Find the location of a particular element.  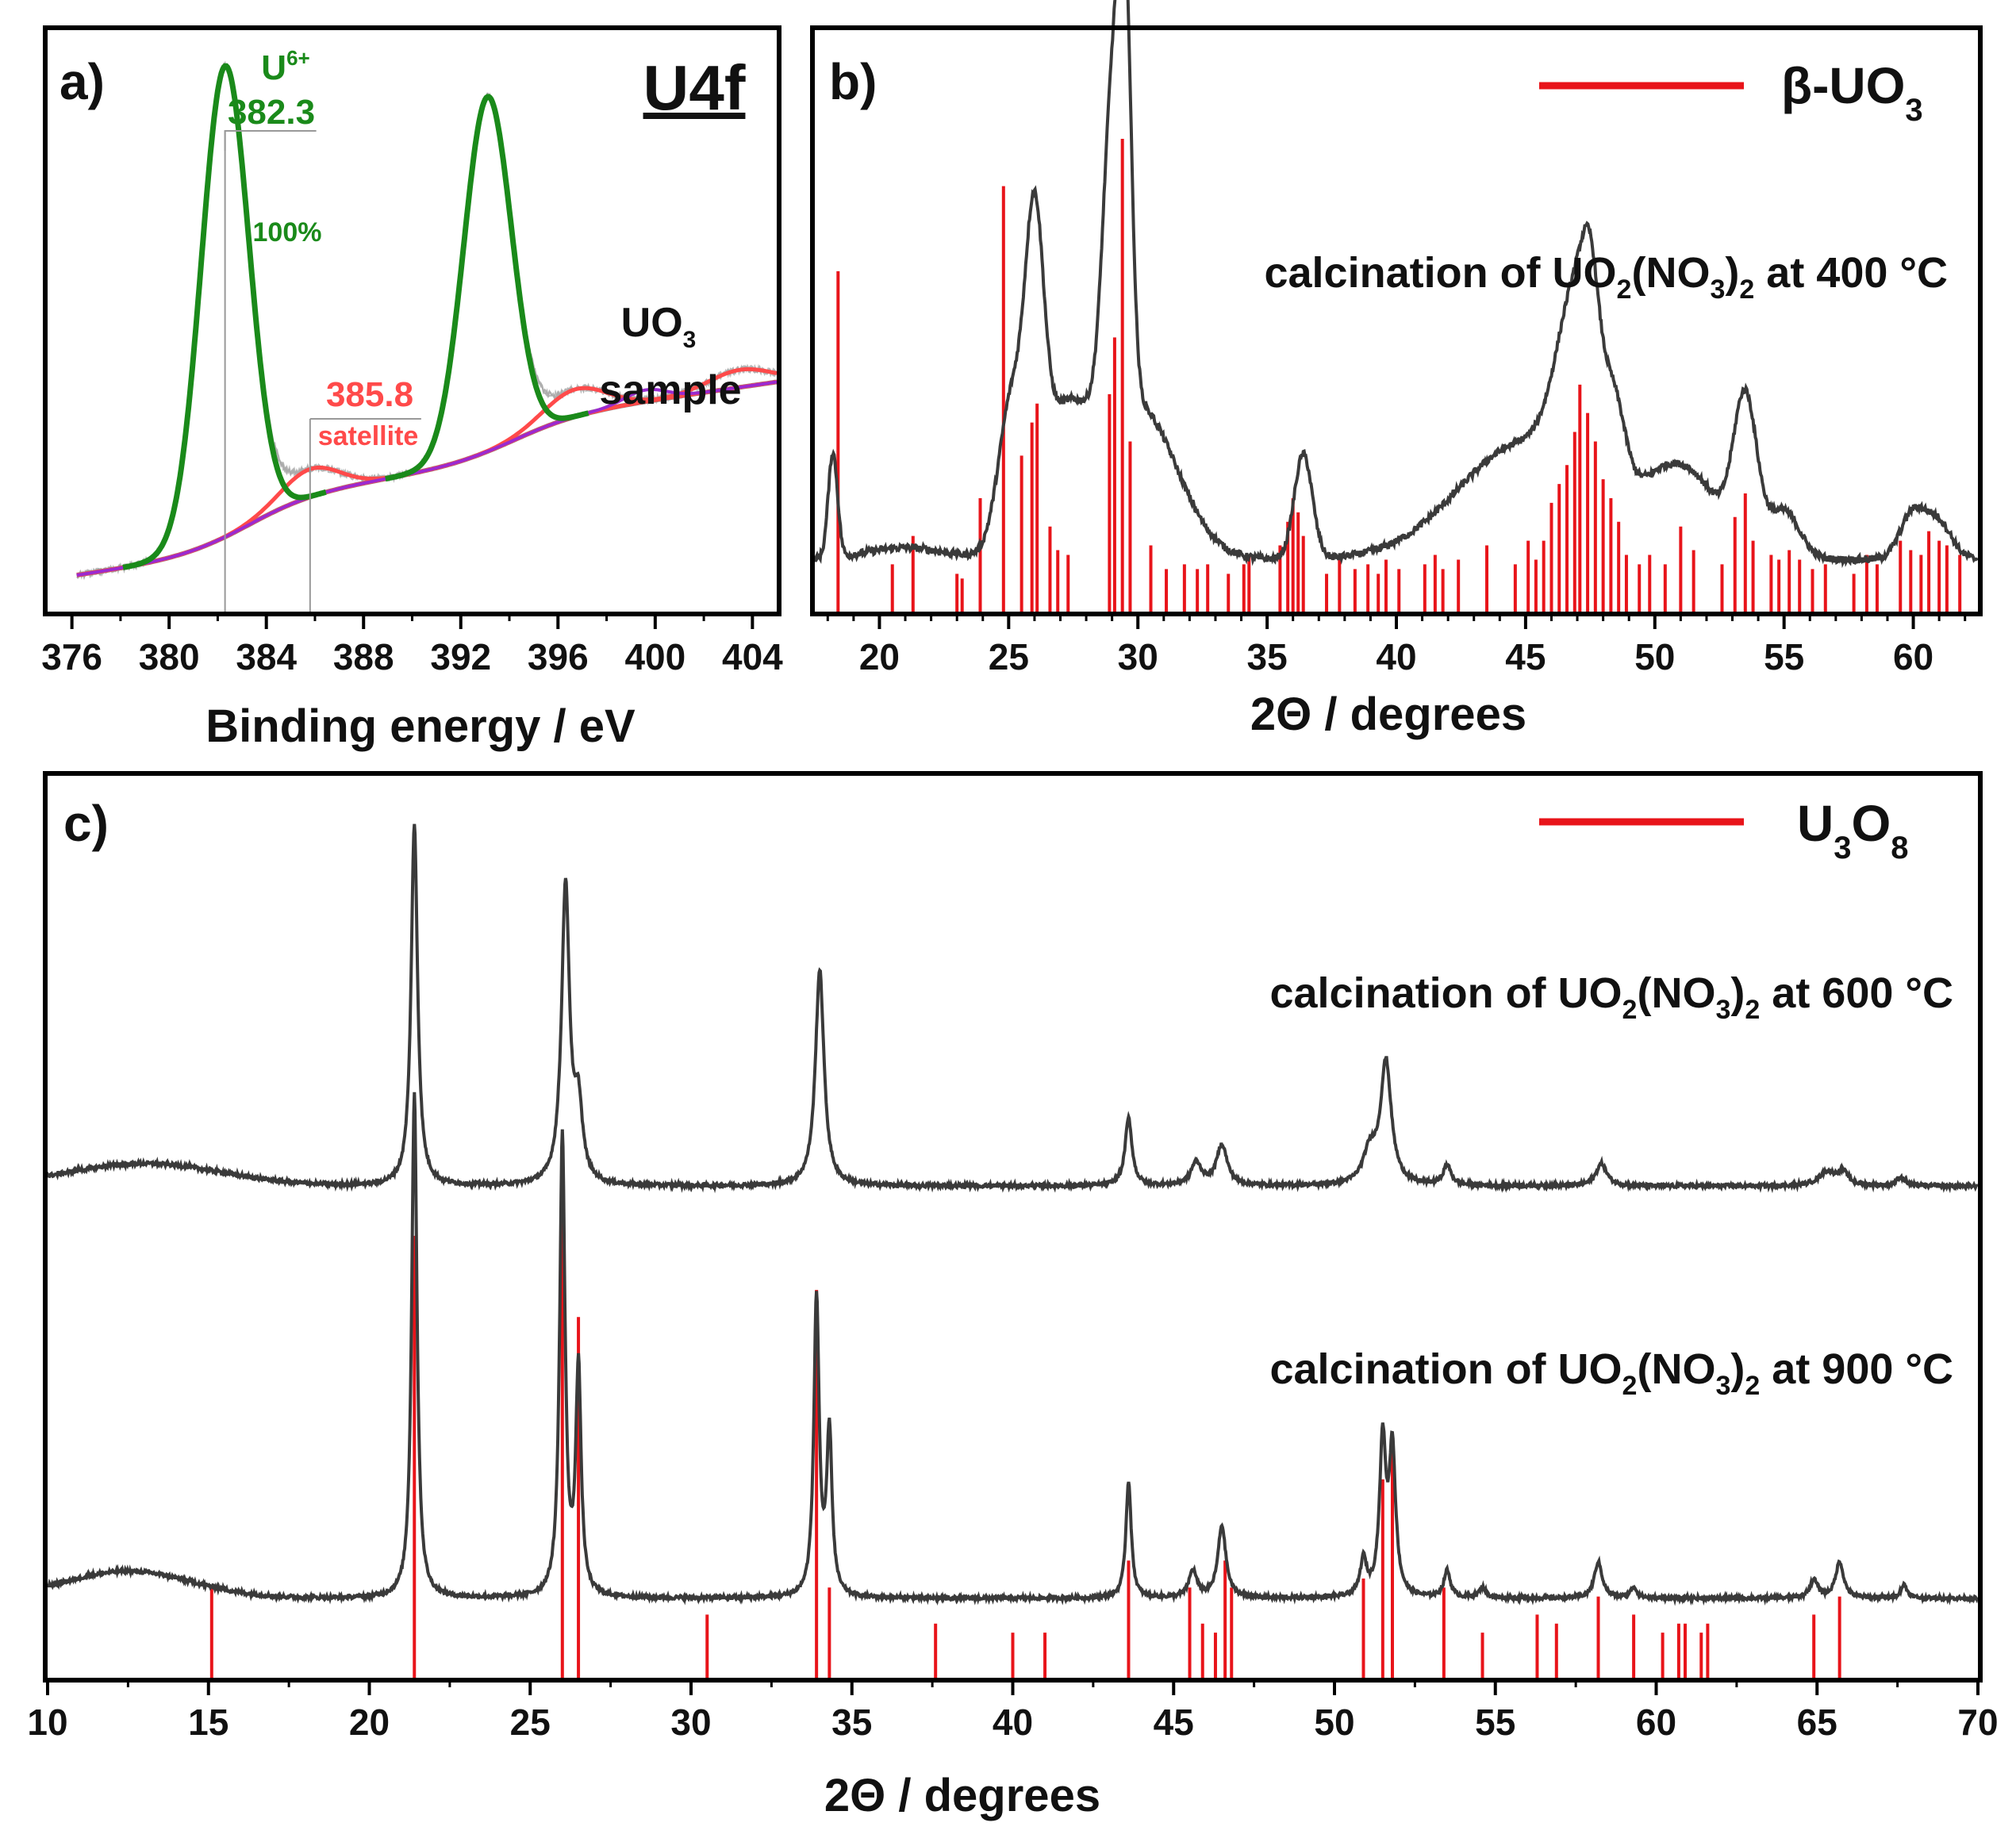

panel-b-x-axis: 20 25 30 35 40 45 50 55 60 is located at coordinates (1396, 644).